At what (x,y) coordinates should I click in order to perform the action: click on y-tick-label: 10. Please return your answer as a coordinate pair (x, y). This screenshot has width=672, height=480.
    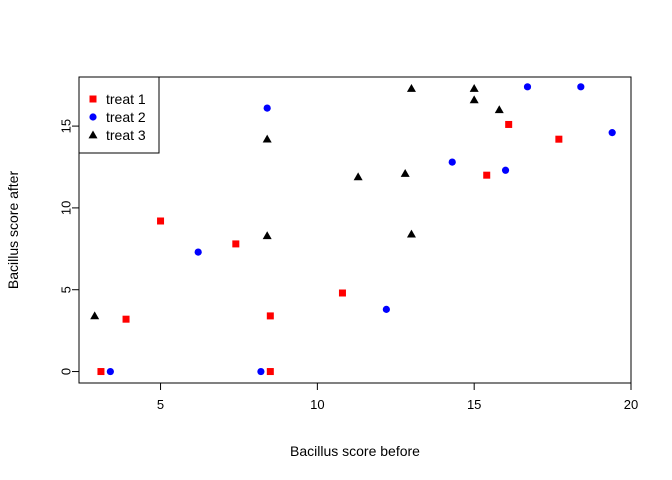
    Looking at the image, I should click on (66, 208).